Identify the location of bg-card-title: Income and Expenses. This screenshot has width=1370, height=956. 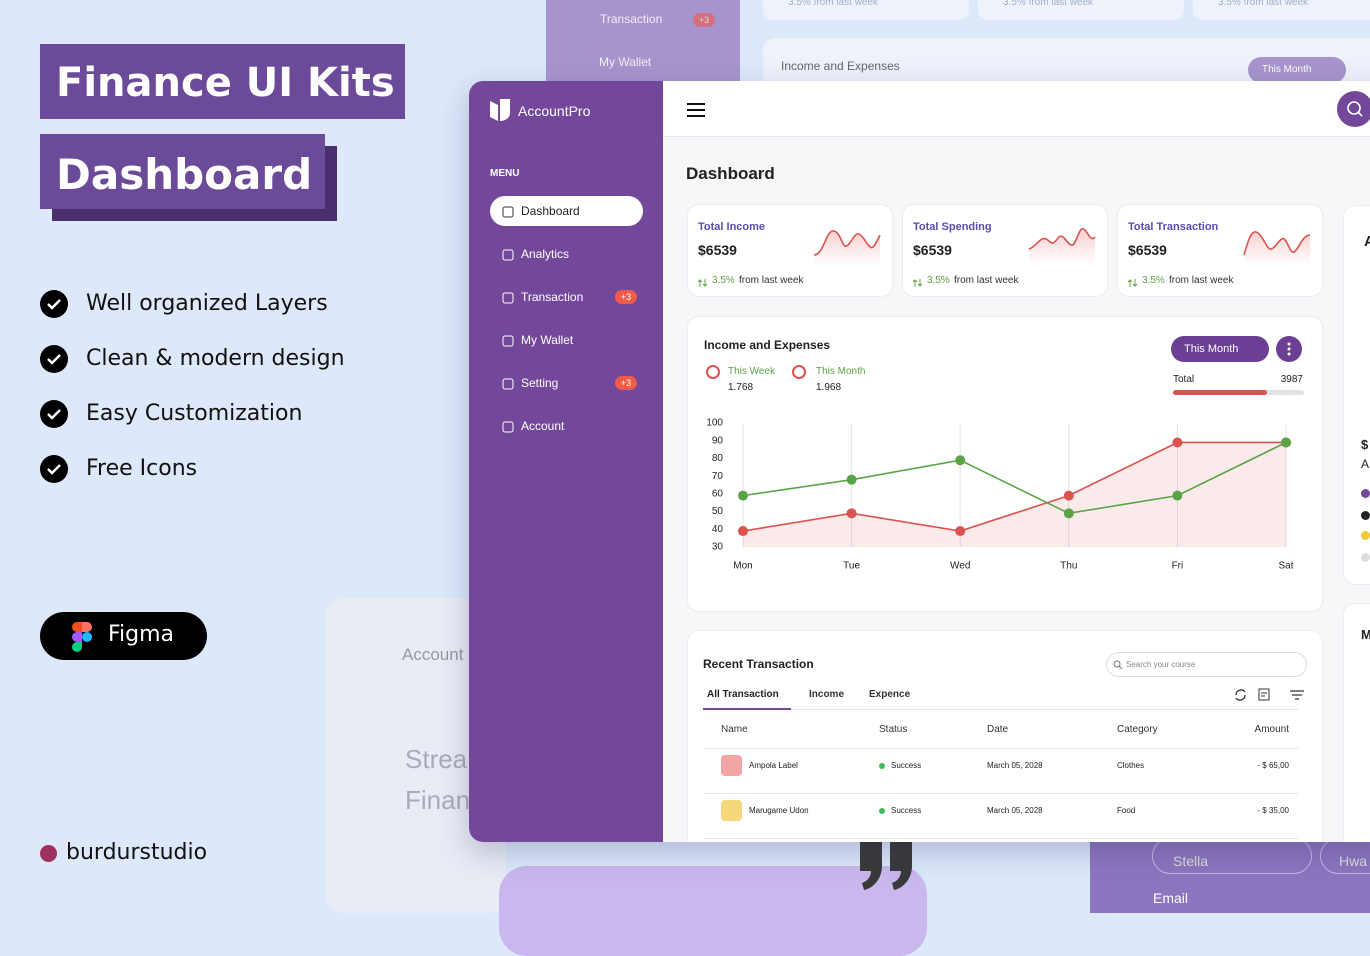
(840, 66).